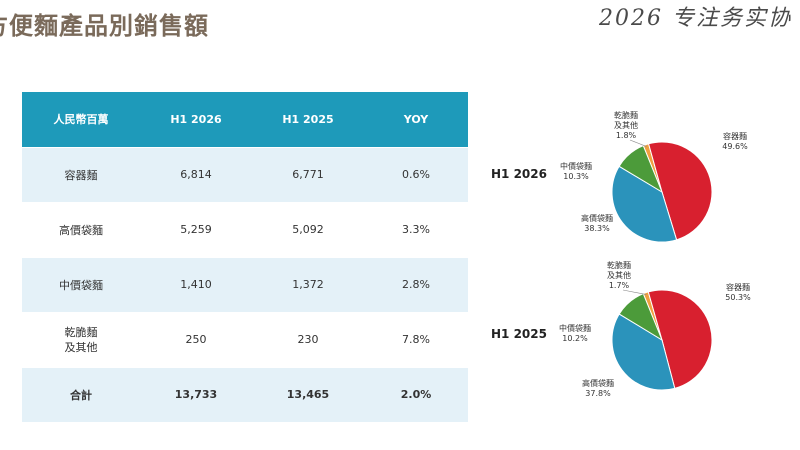 This screenshot has width=800, height=450. Describe the element at coordinates (81, 229) in the screenshot. I see `row-name: 高價袋麵` at that location.